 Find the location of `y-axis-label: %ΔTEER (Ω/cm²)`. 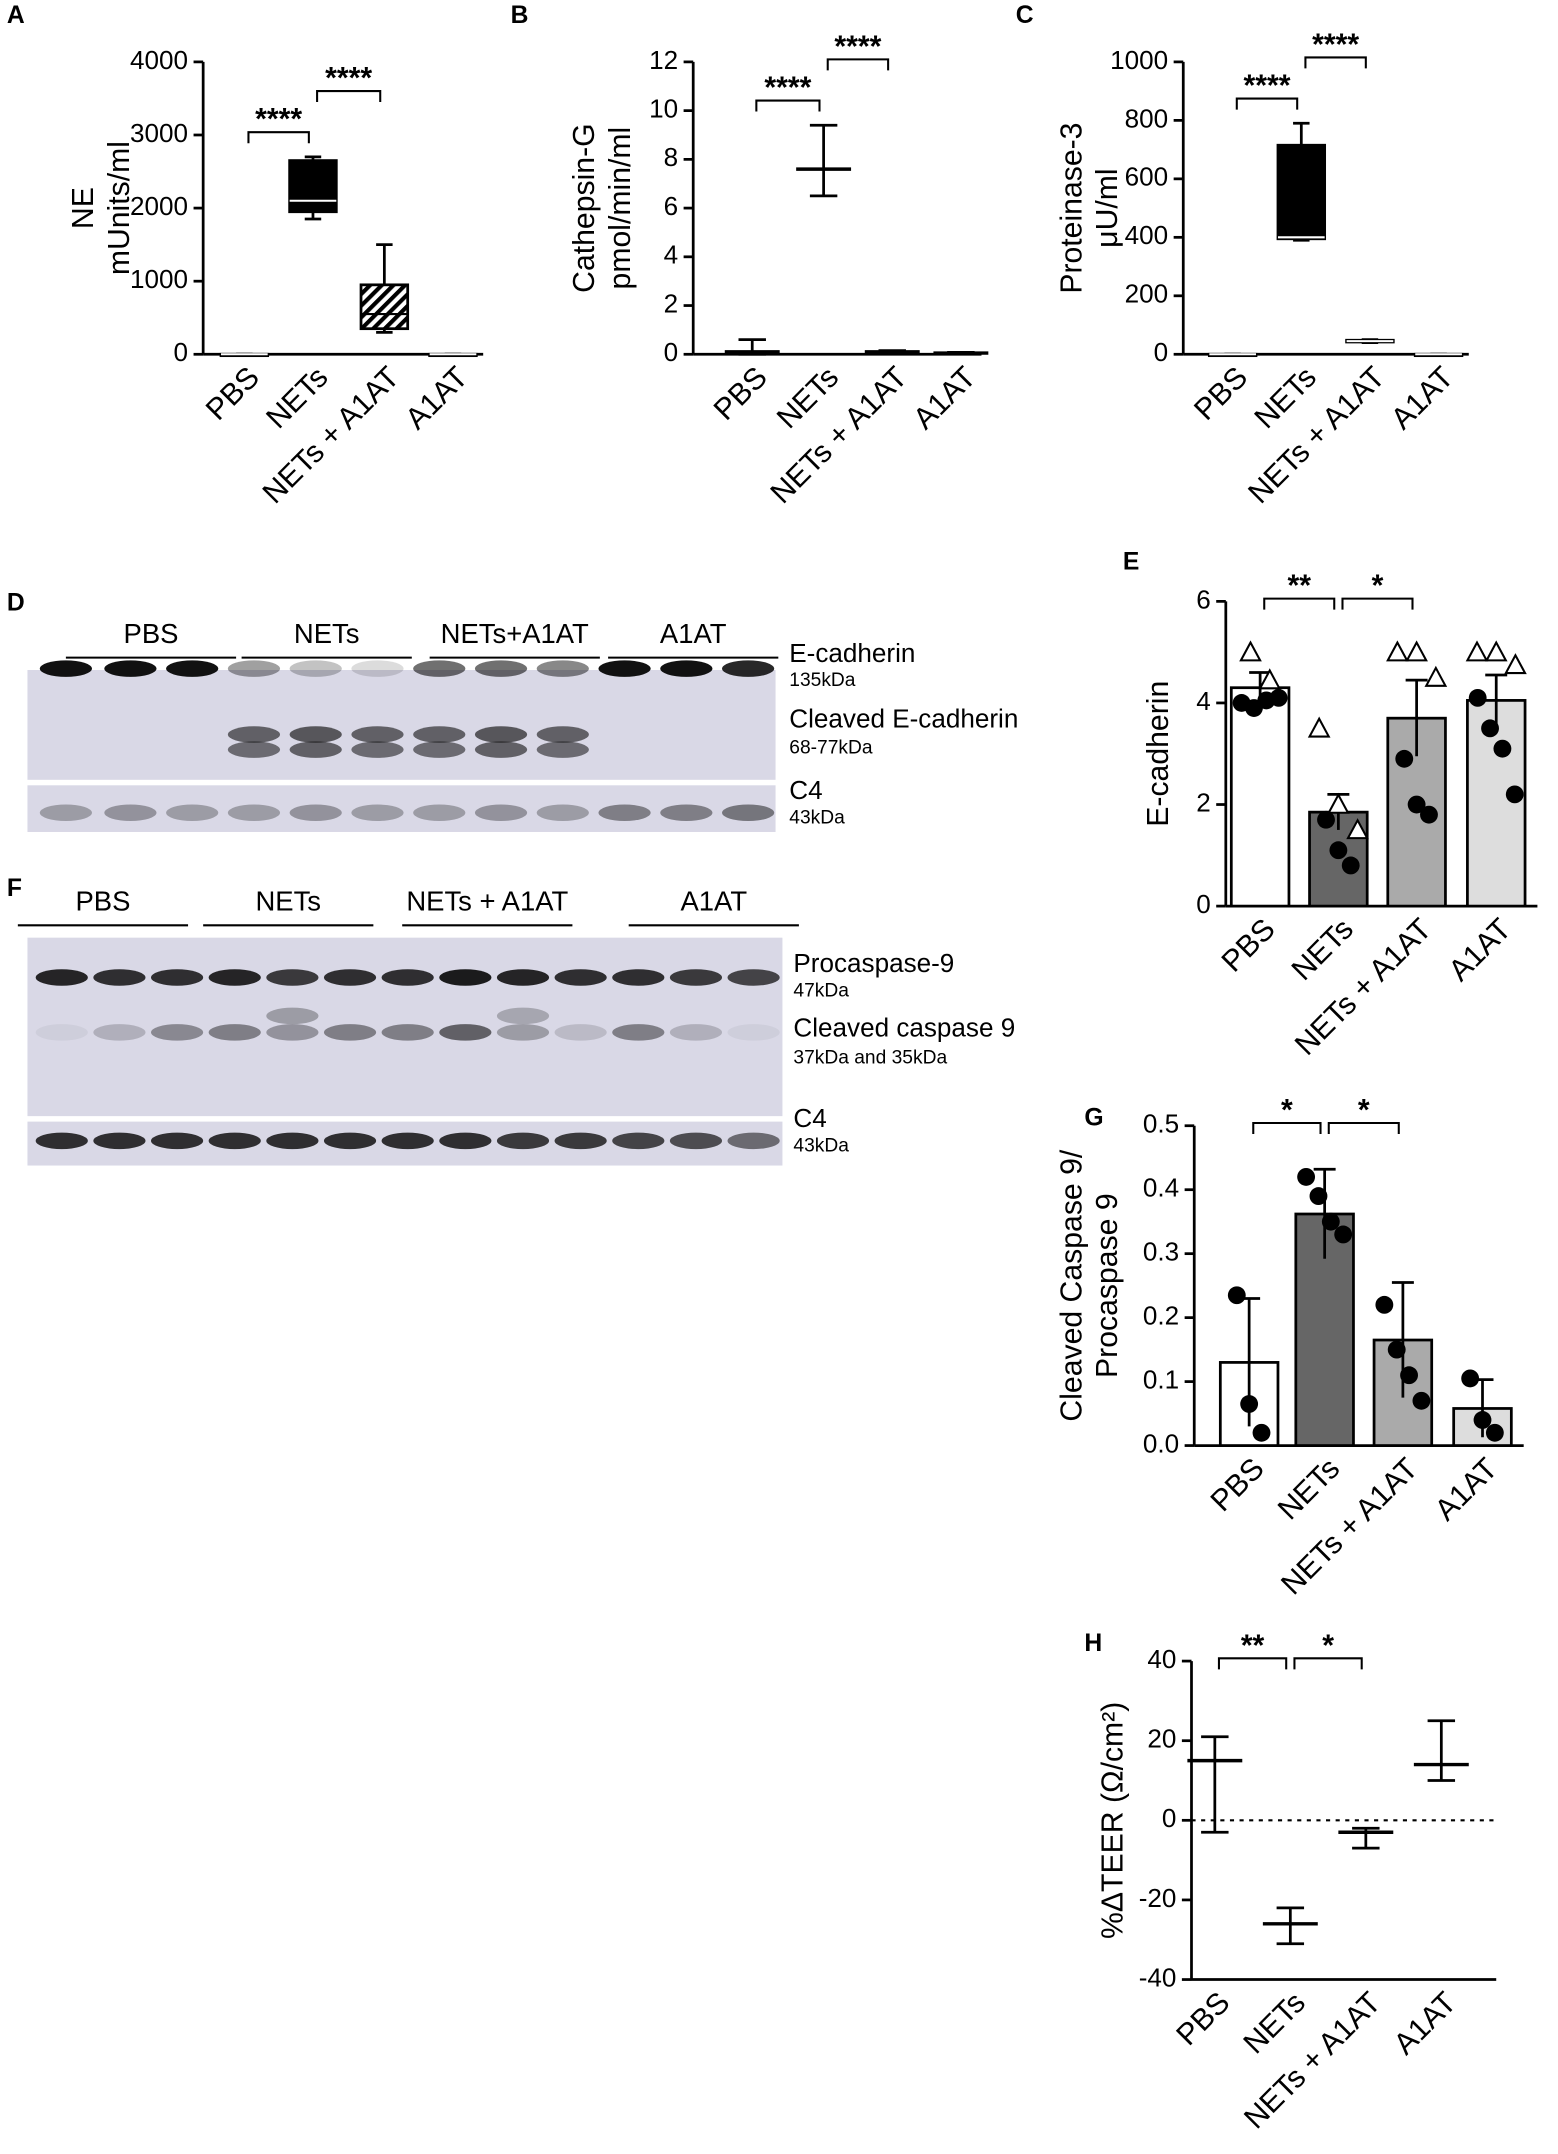

y-axis-label: %ΔTEER (Ω/cm²) is located at coordinates (1113, 1820).